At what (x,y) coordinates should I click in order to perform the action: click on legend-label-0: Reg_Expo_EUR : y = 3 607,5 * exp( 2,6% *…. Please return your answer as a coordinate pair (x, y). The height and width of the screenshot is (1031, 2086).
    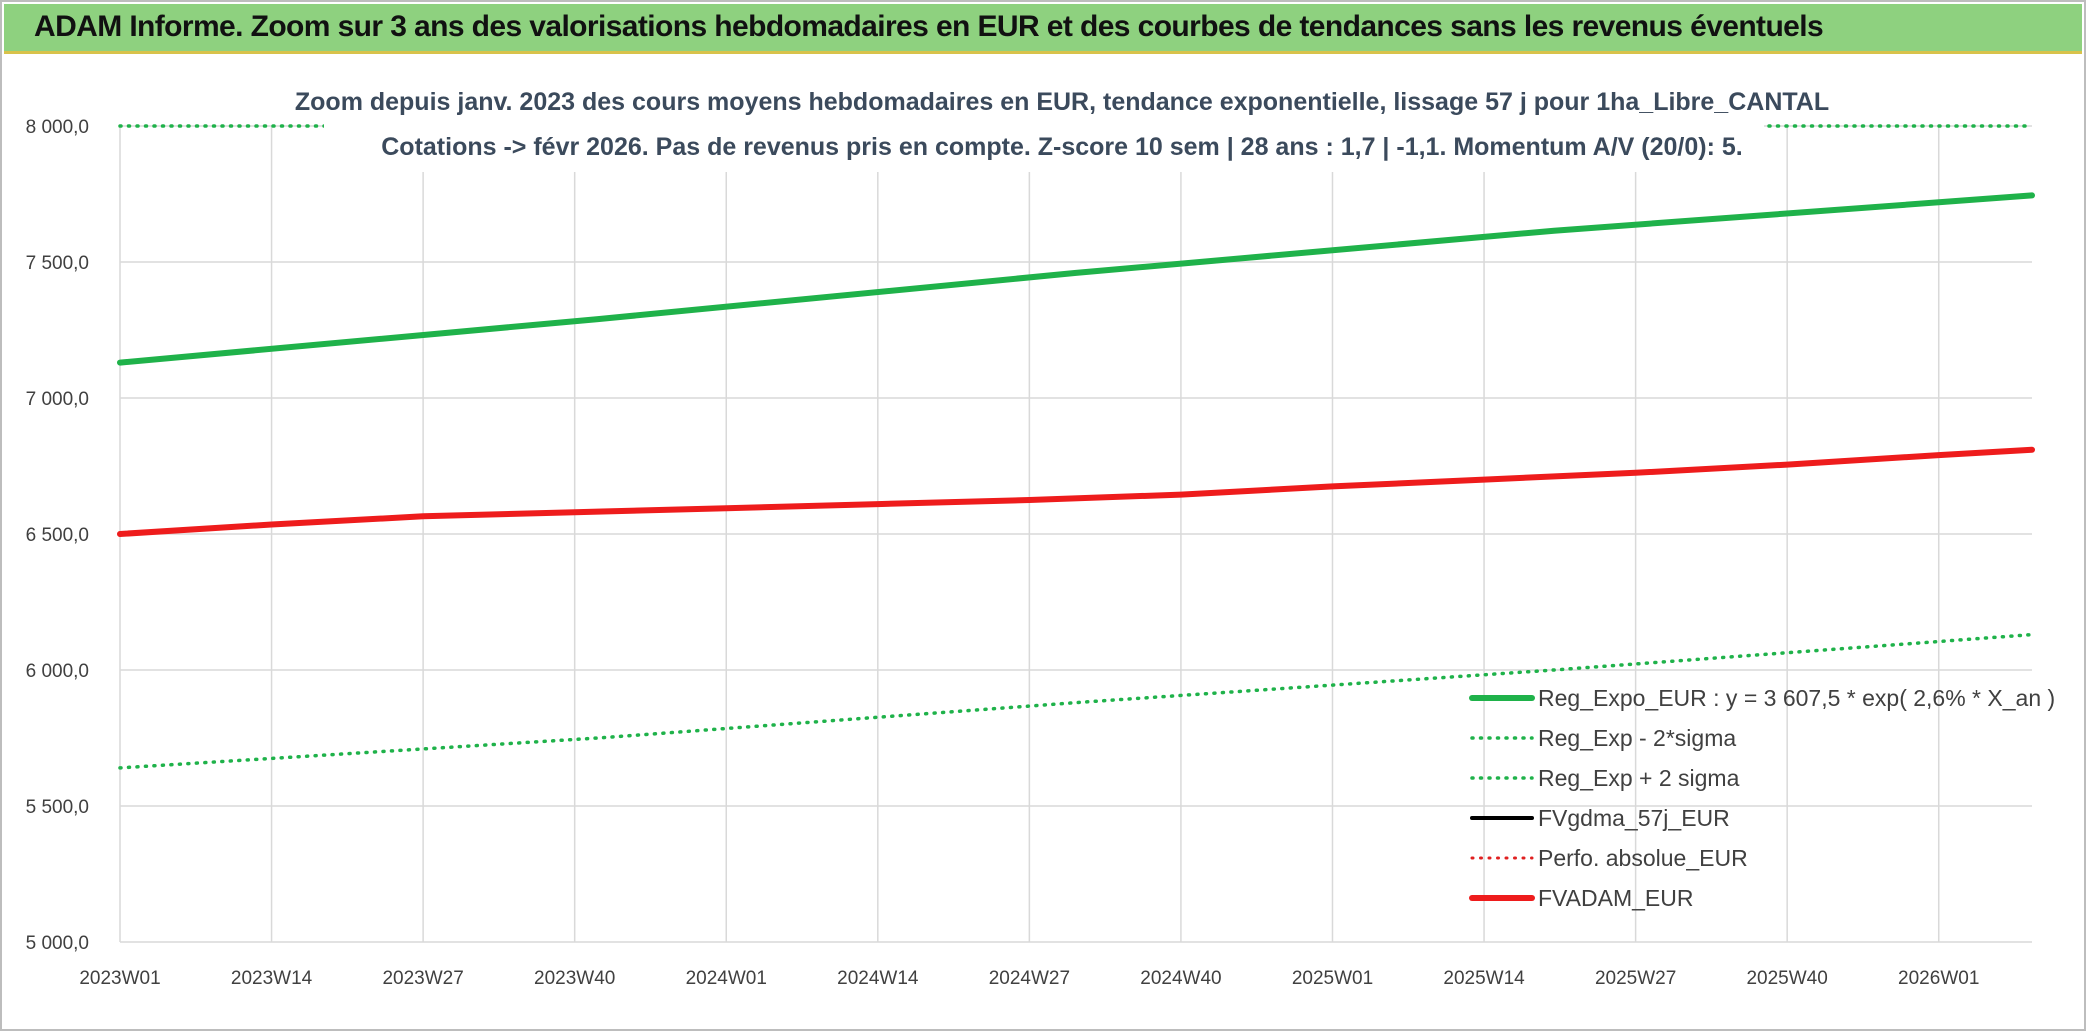
    Looking at the image, I should click on (1796, 698).